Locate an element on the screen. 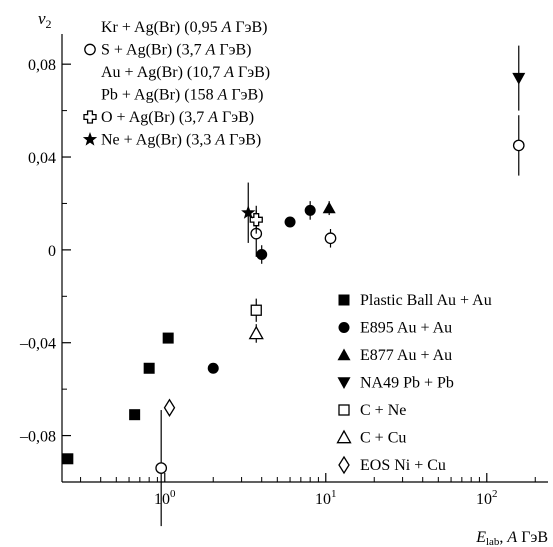 This screenshot has height=547, width=553. au-ag-br-point is located at coordinates (330, 238).